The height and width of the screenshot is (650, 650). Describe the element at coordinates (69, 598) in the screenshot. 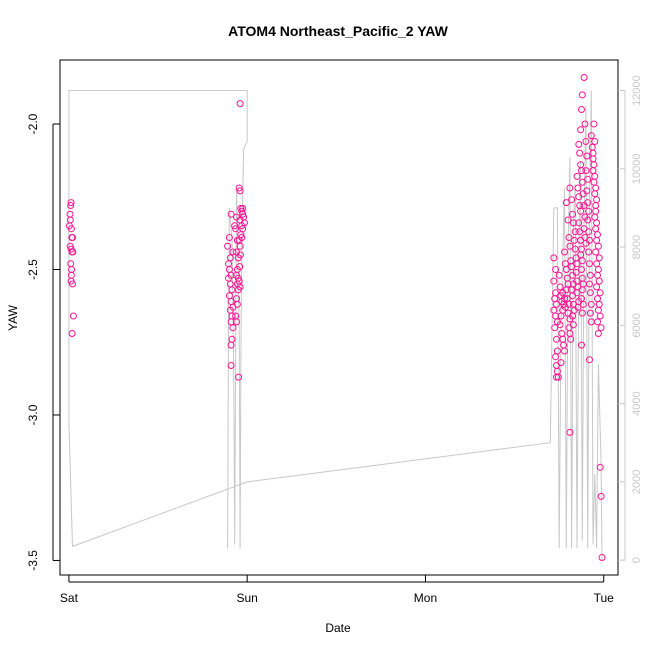

I see `x-tick-label: Sat` at that location.